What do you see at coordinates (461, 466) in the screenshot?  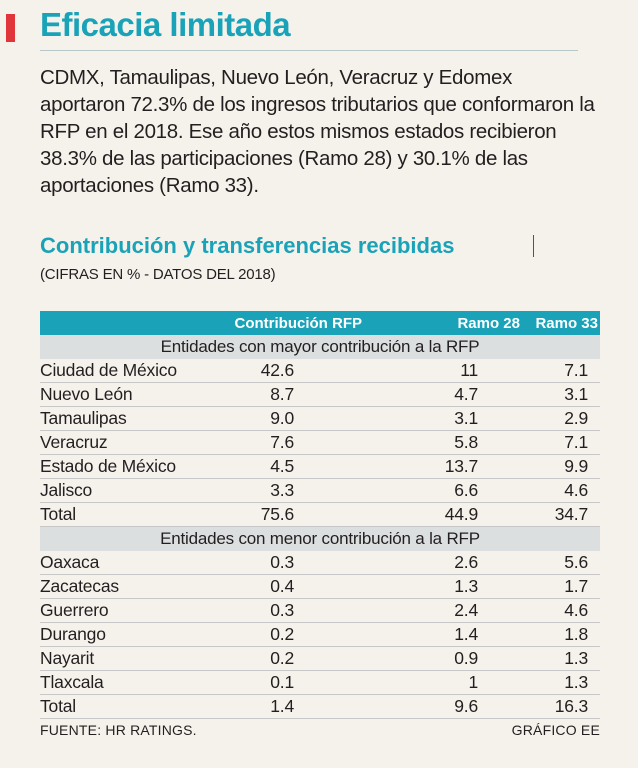 I see `ramo28-cell: 13.7` at bounding box center [461, 466].